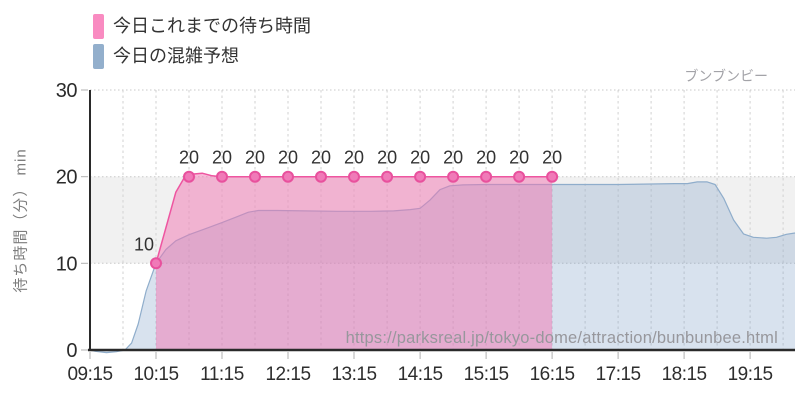 This screenshot has height=400, width=800. What do you see at coordinates (222, 374) in the screenshot?
I see `x-tick-label: 11:15` at bounding box center [222, 374].